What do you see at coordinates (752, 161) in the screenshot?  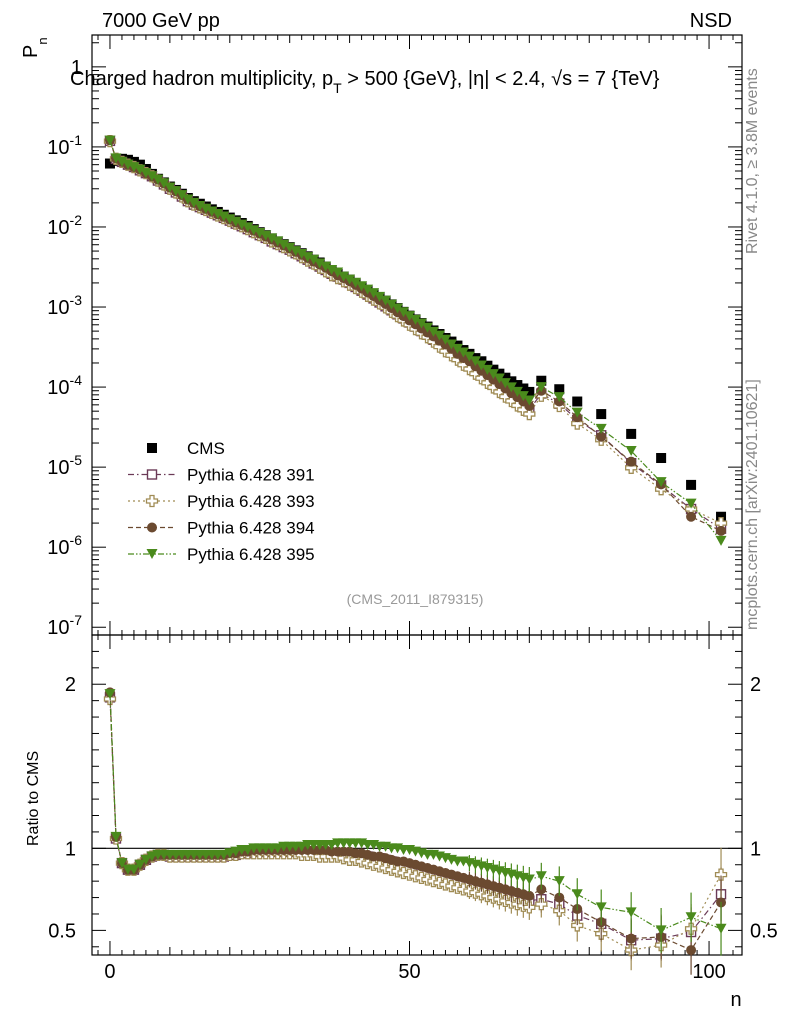 I see `rivet-version-label: Rivet 4.1.0, ≥ 3.8M events` at bounding box center [752, 161].